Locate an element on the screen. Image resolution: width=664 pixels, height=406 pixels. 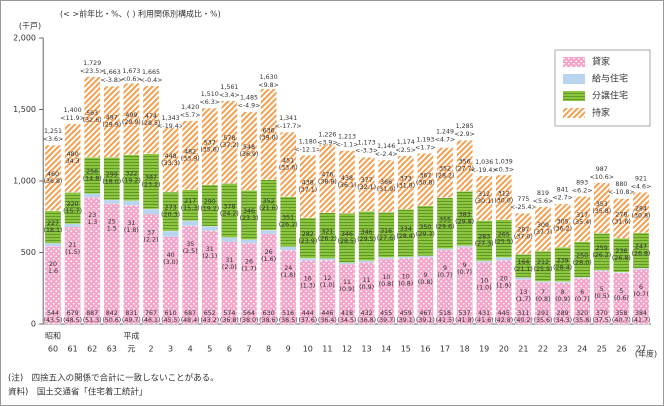
segment-share: (40.7) is located at coordinates (621, 320).